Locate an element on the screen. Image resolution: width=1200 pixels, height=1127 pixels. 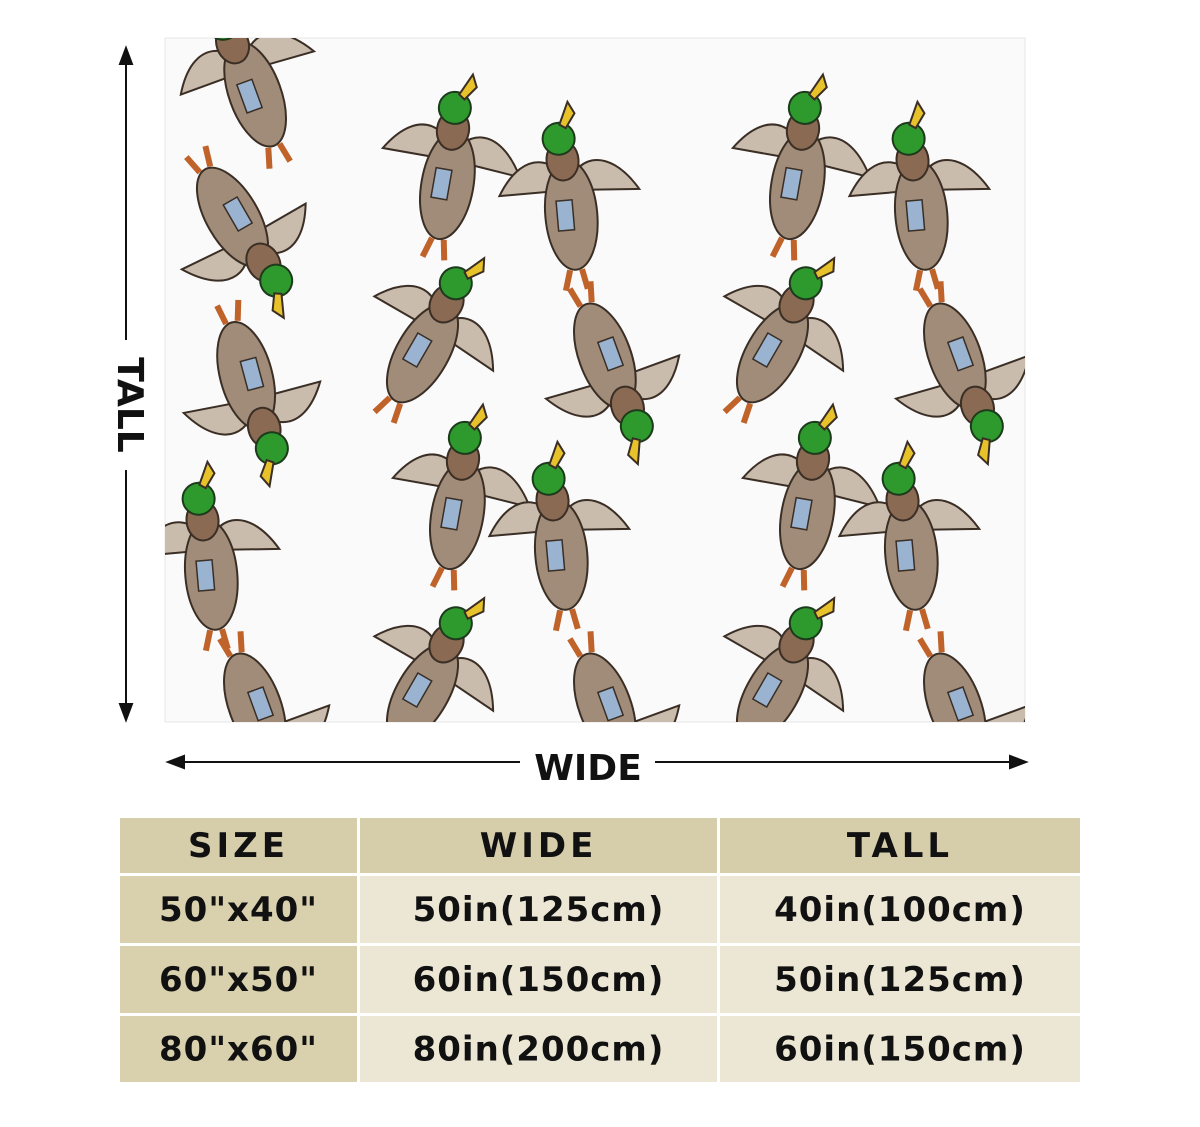
tall-dimension is located at coordinates (126, 384).